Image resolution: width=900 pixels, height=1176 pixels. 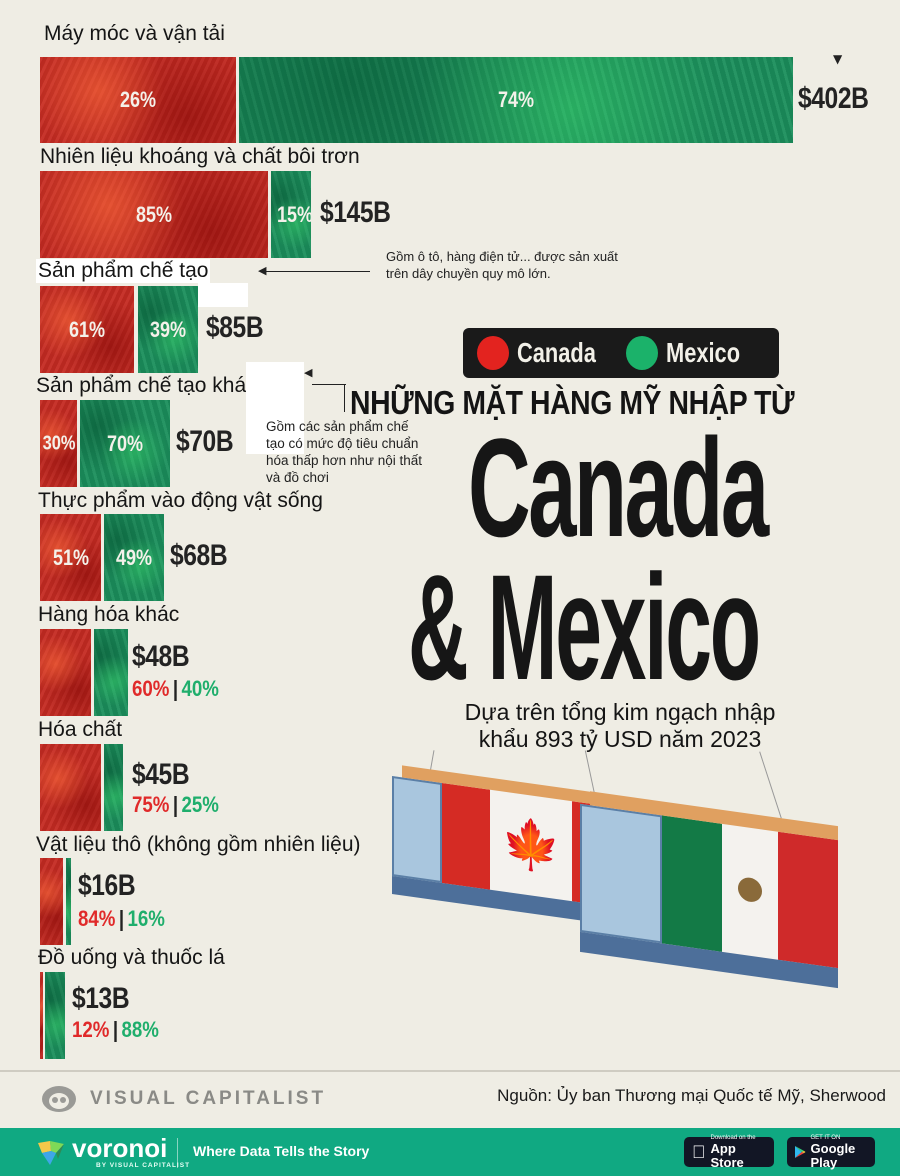 I want to click on split-raw-materials: 84% | 16%, so click(x=121, y=919).